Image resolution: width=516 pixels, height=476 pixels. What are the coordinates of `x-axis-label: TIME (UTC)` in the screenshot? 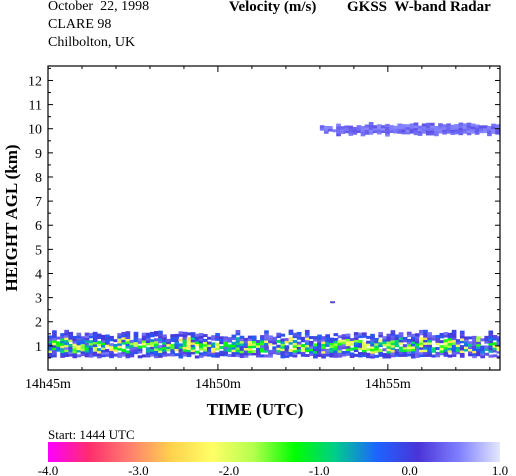 It's located at (255, 409).